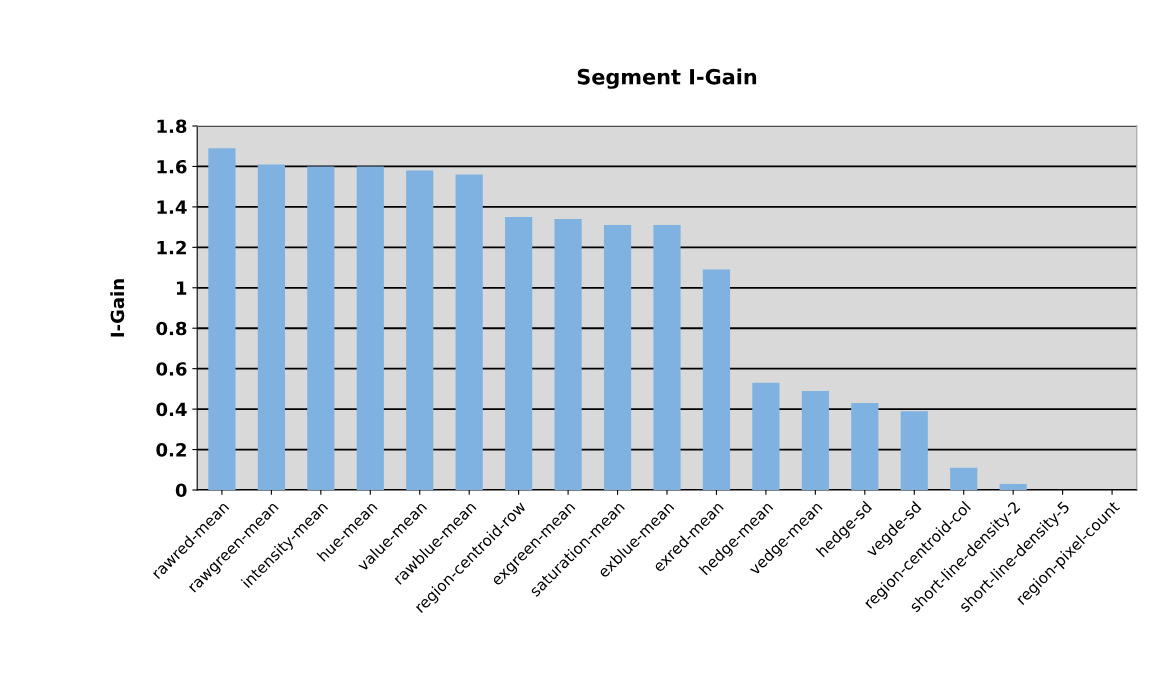  I want to click on y-tick-label: 0.2, so click(171, 450).